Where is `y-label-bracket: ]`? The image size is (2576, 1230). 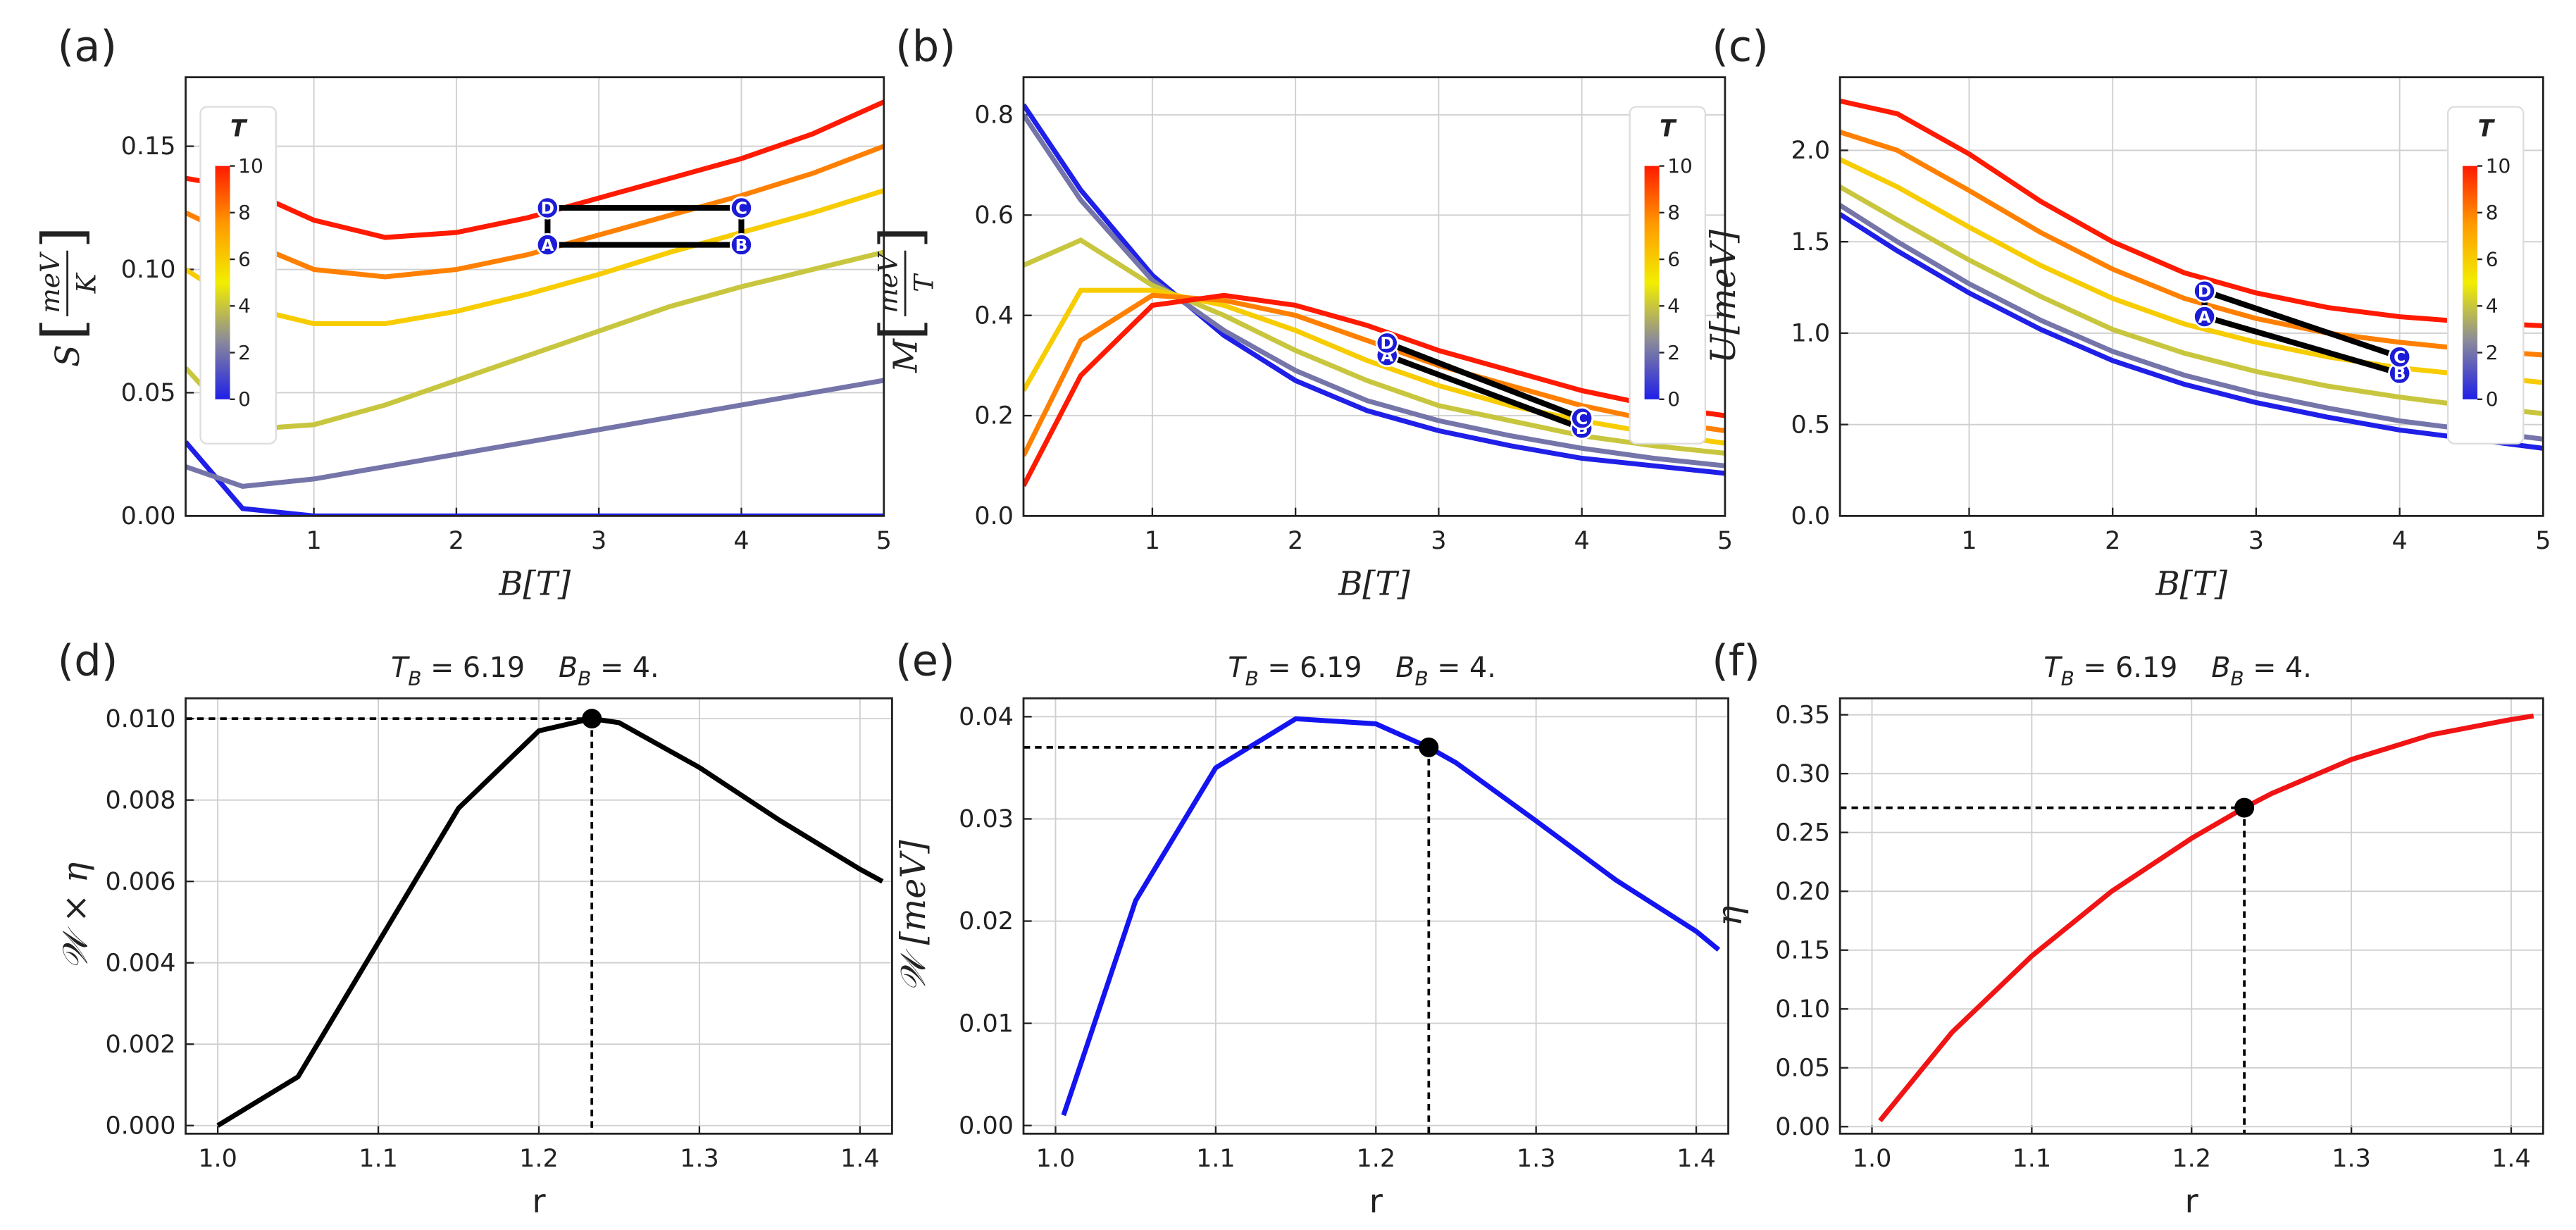
y-label-bracket: ] is located at coordinates (900, 238).